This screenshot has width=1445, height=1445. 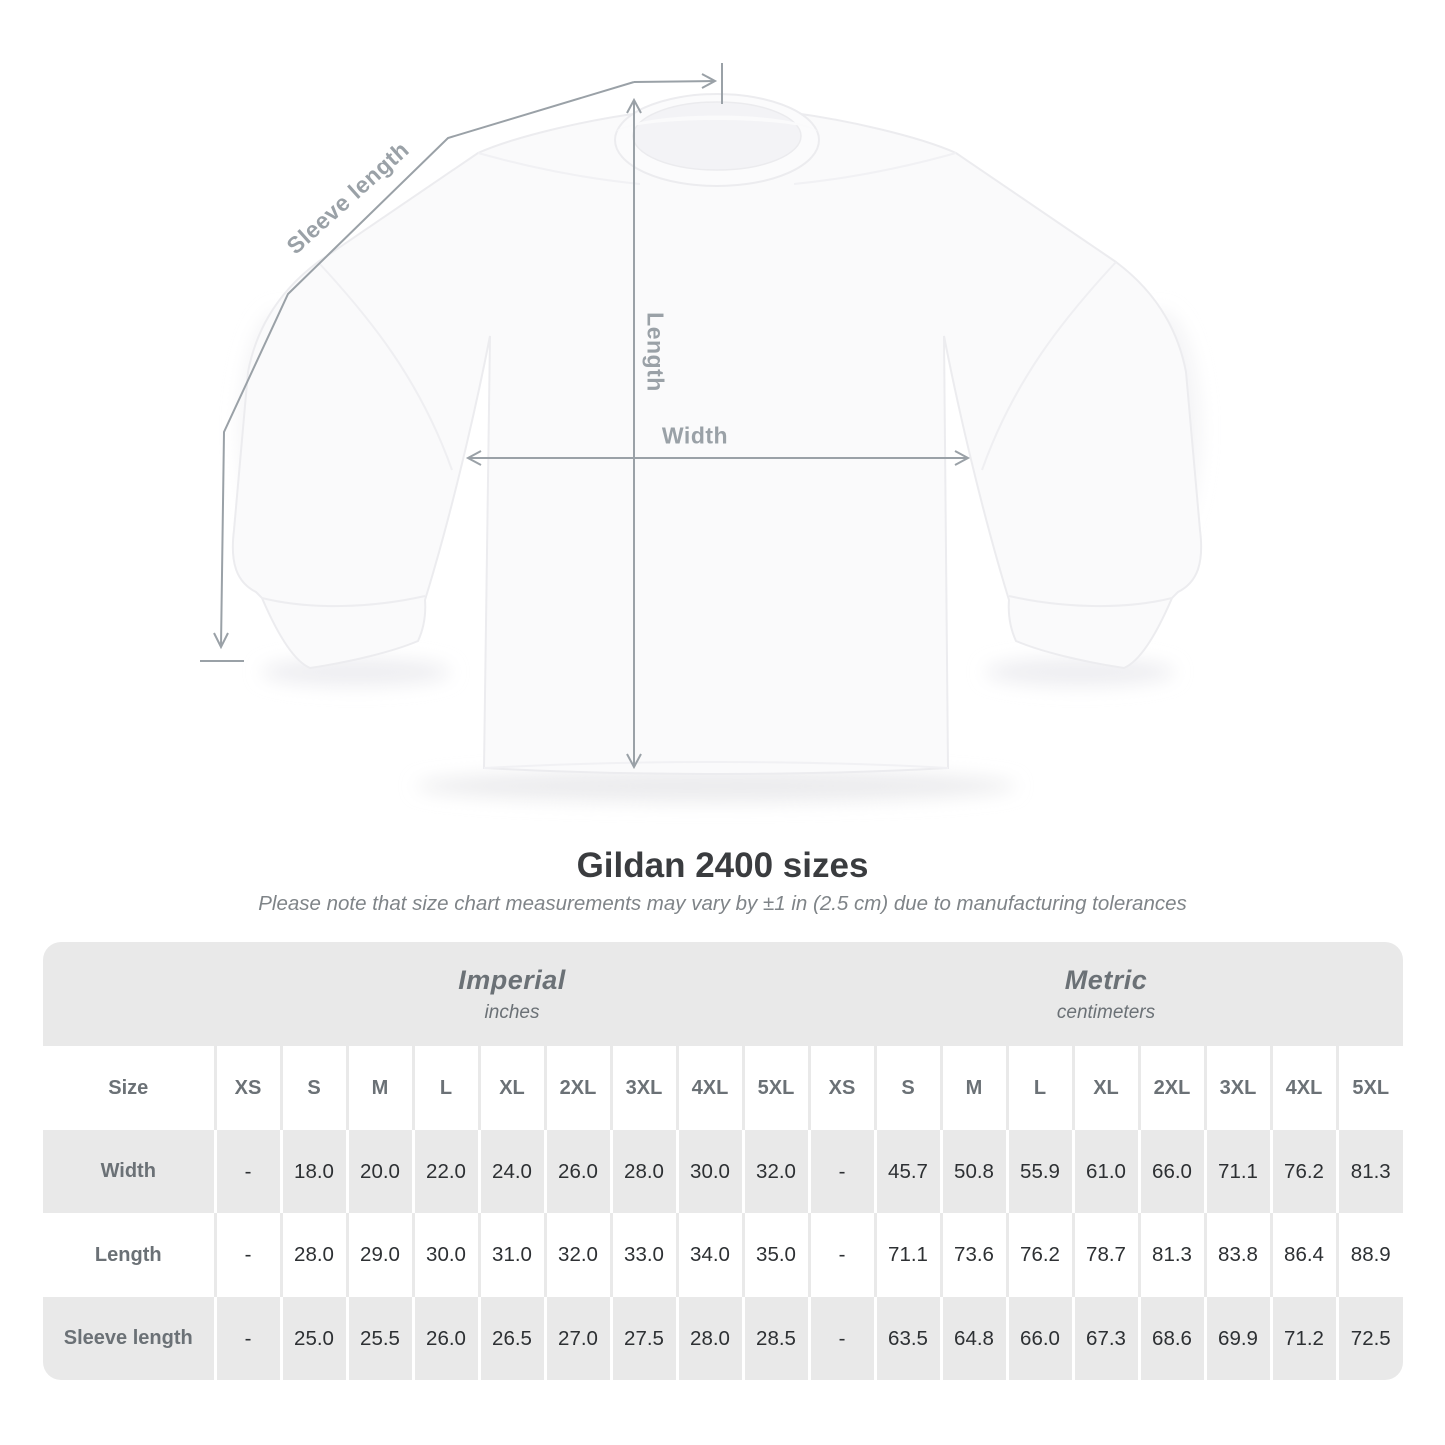 I want to click on measurement-cell: 67.3, so click(x=1105, y=1338).